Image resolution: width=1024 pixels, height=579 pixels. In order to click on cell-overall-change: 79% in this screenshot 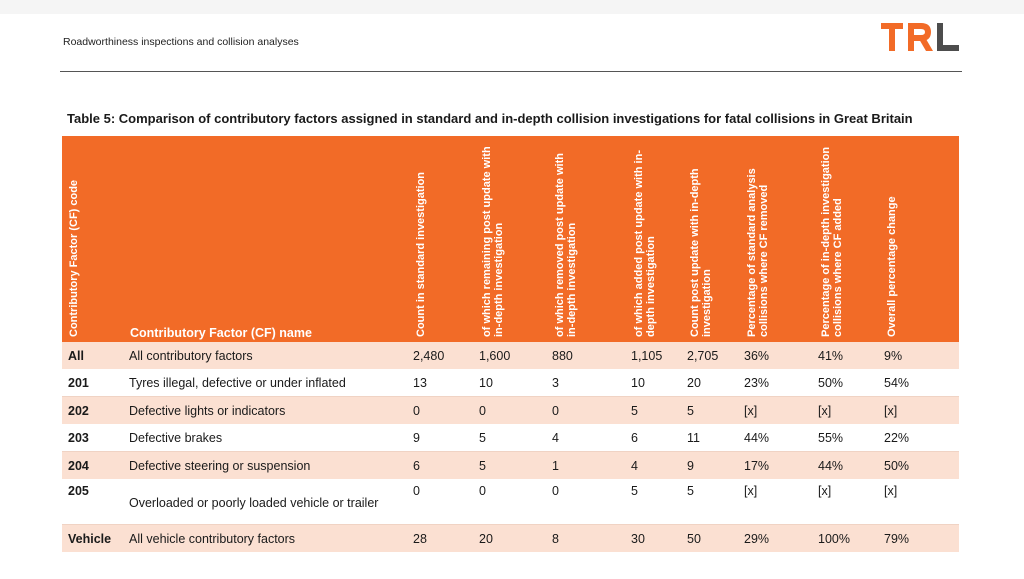, I will do `click(919, 538)`.